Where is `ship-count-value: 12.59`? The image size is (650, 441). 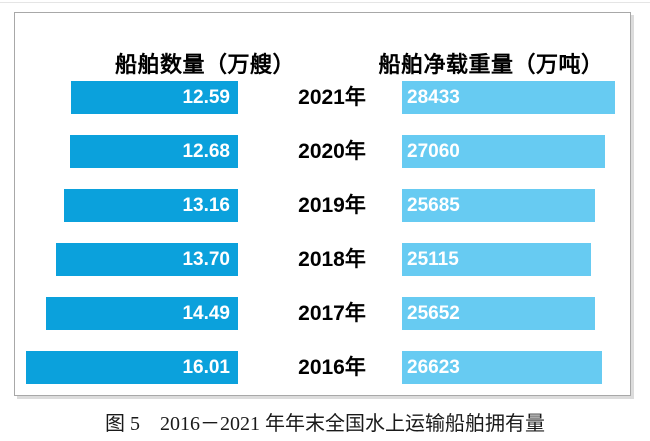 ship-count-value: 12.59 is located at coordinates (206, 97).